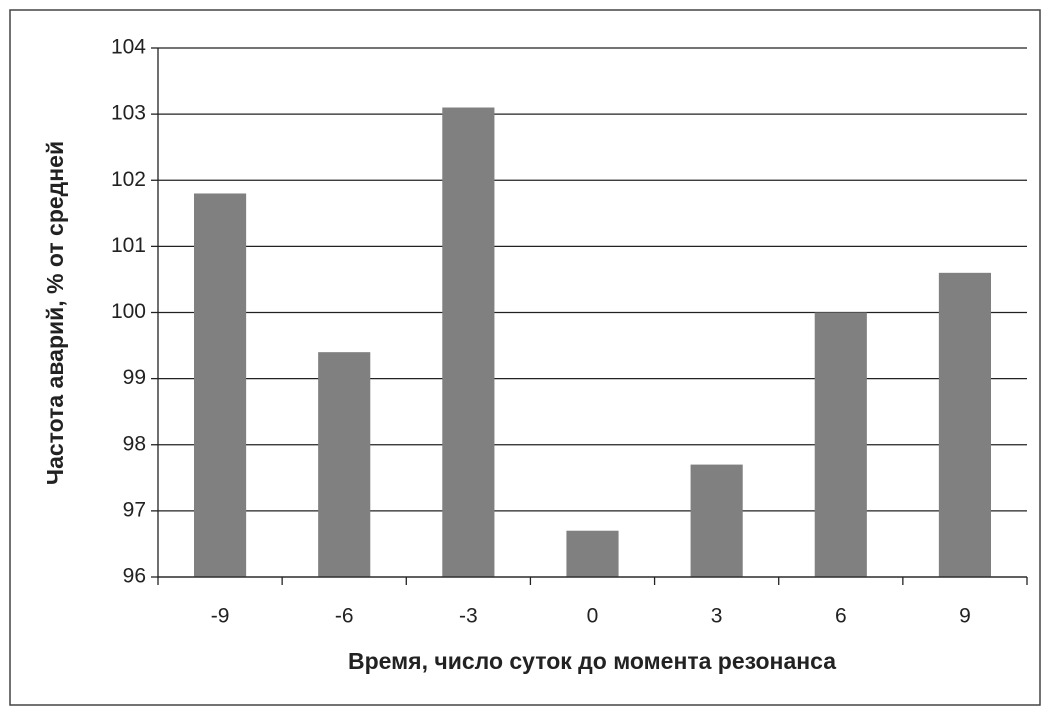  Describe the element at coordinates (128, 179) in the screenshot. I see `y-tick-label: 102` at that location.